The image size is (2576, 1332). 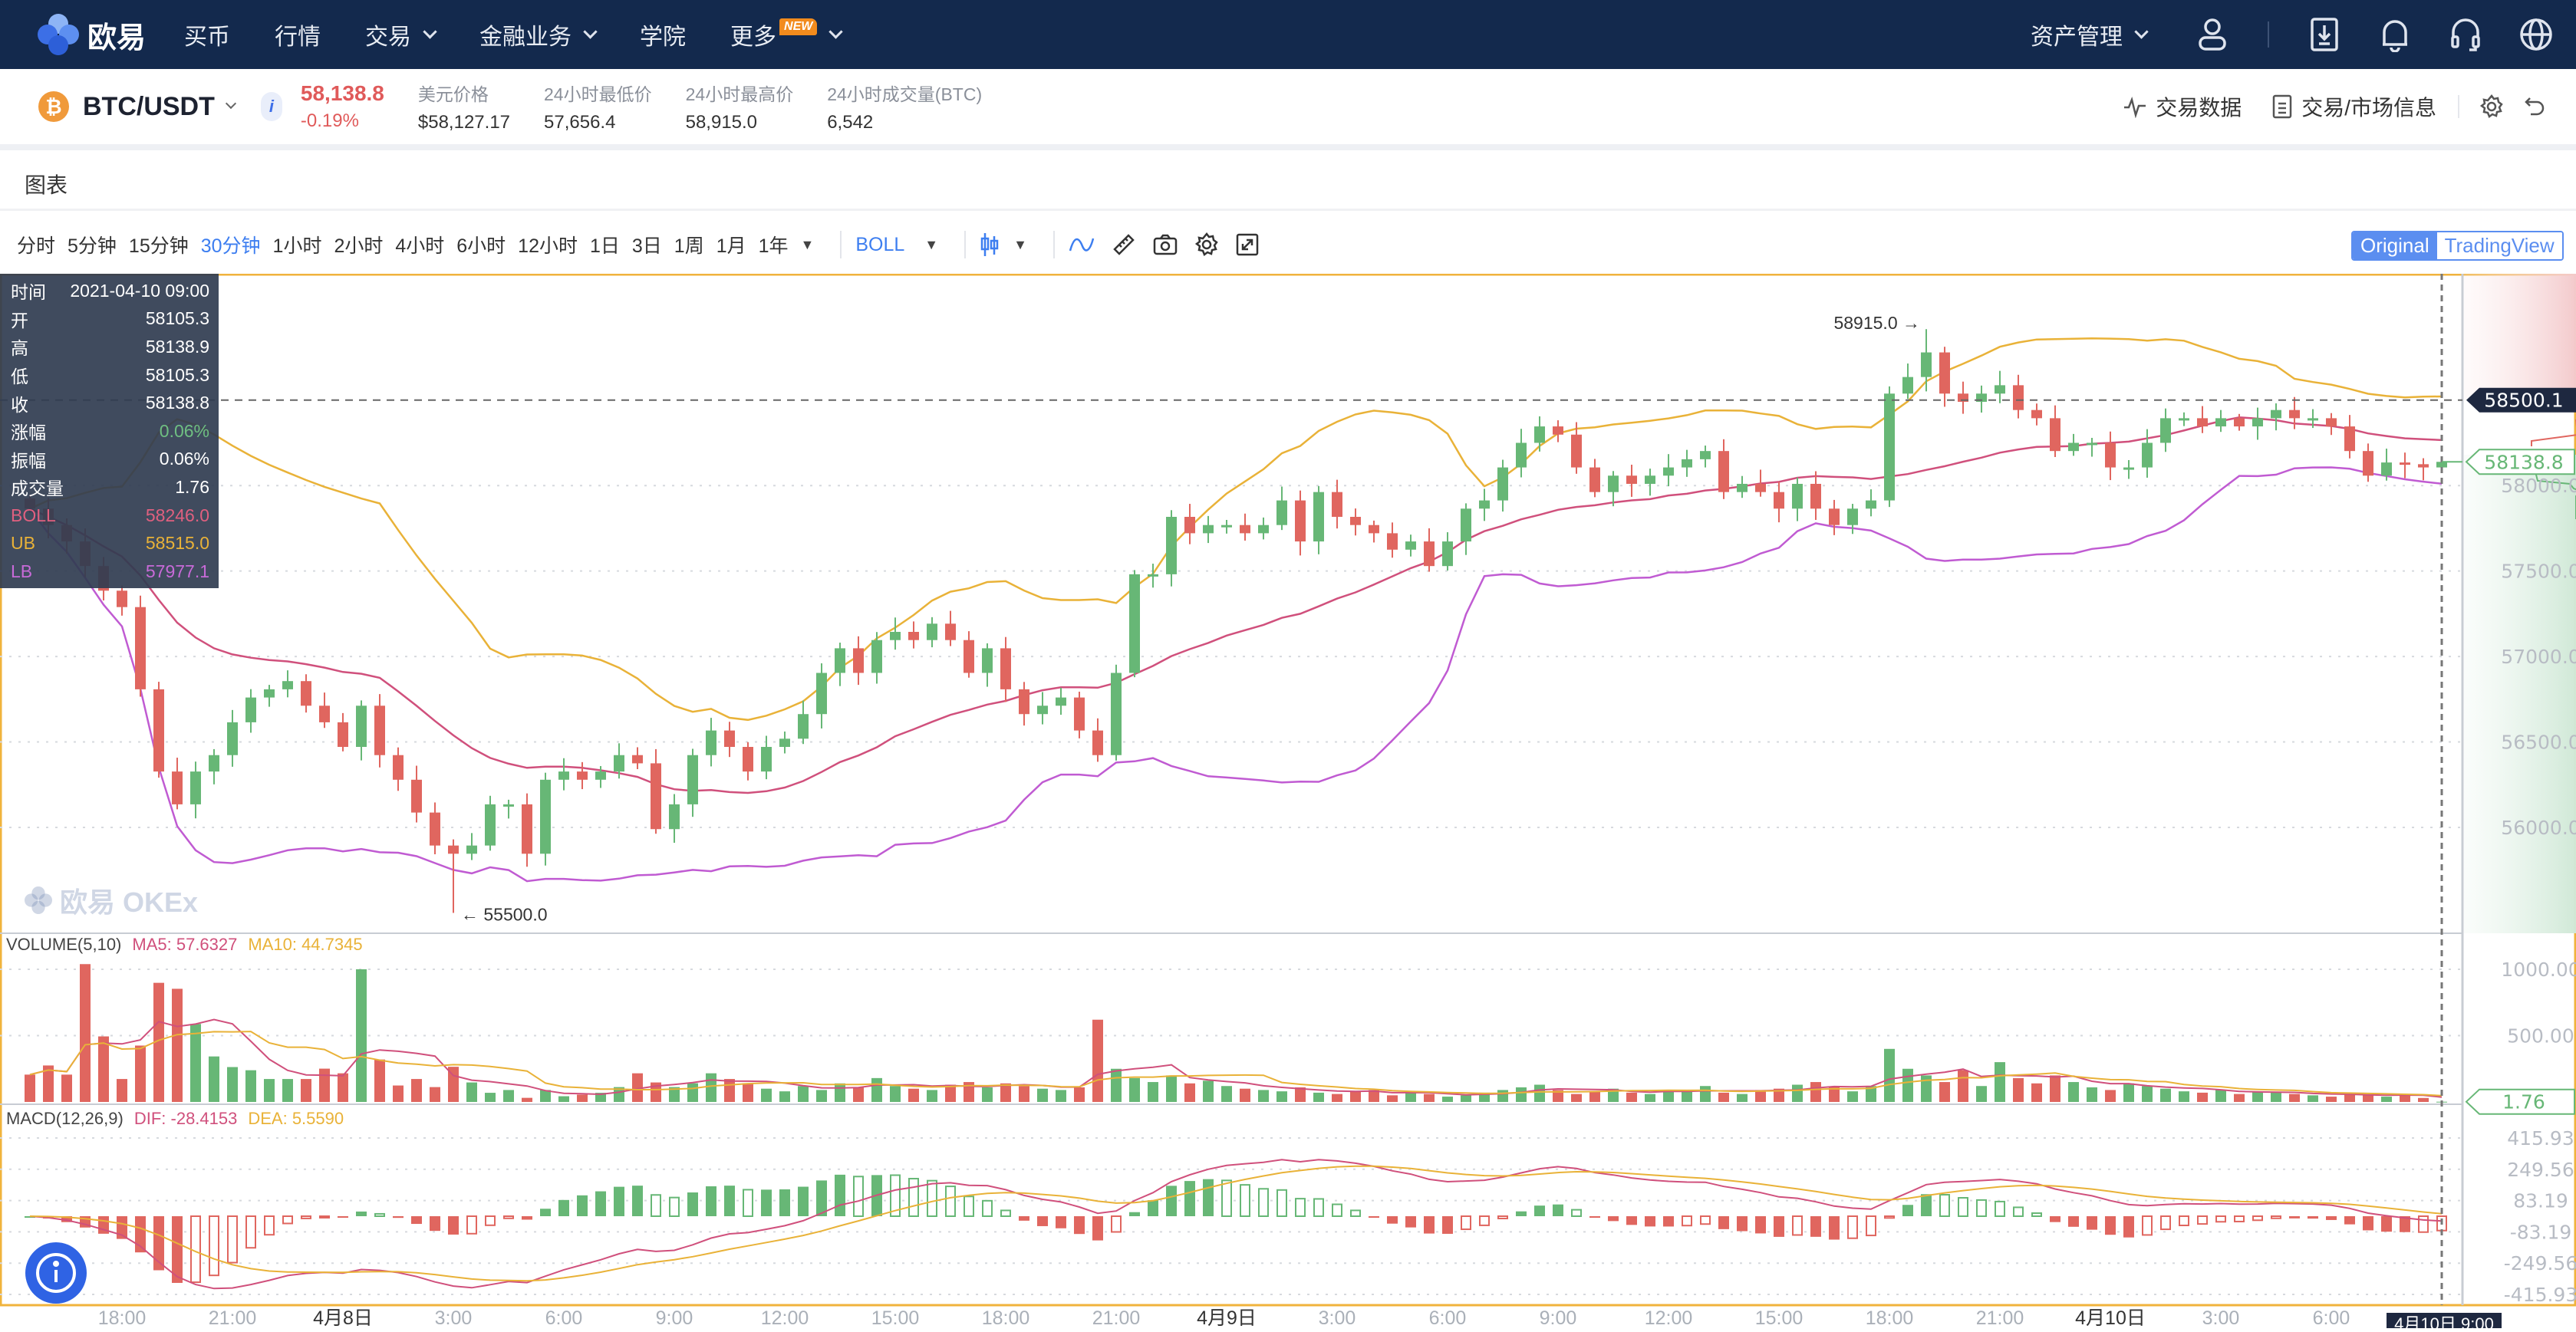 I want to click on stat-value: 57,656.4, so click(x=580, y=122).